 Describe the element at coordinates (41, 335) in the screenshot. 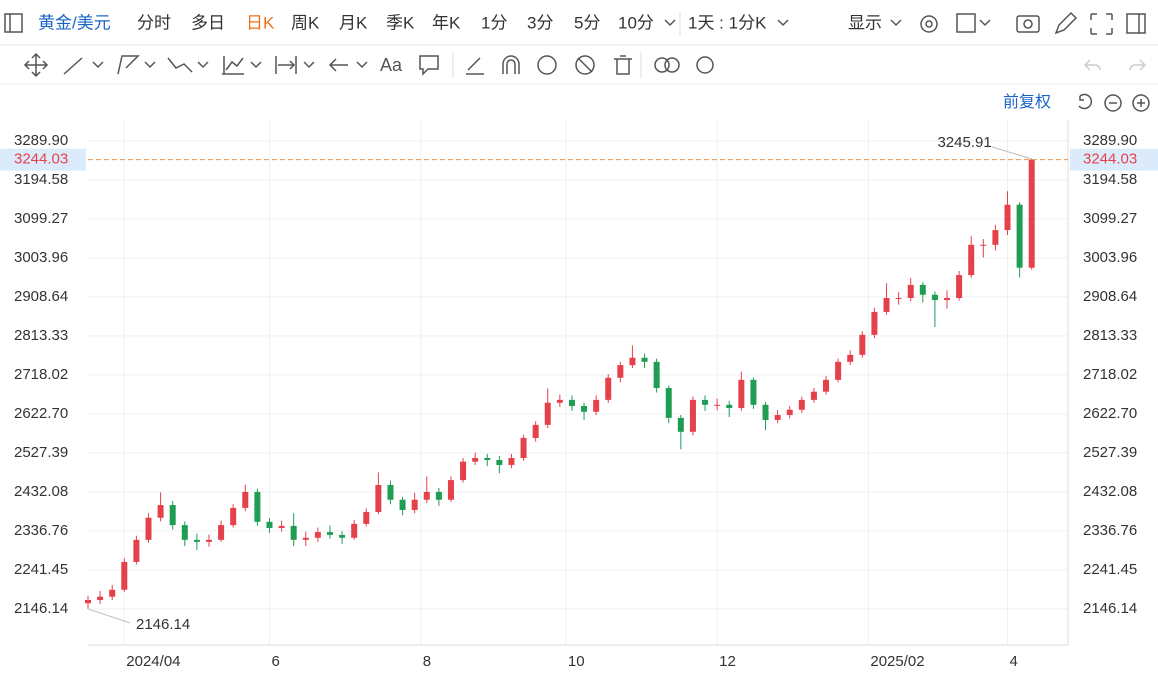

I see `y-tick-label: 2813.33` at that location.